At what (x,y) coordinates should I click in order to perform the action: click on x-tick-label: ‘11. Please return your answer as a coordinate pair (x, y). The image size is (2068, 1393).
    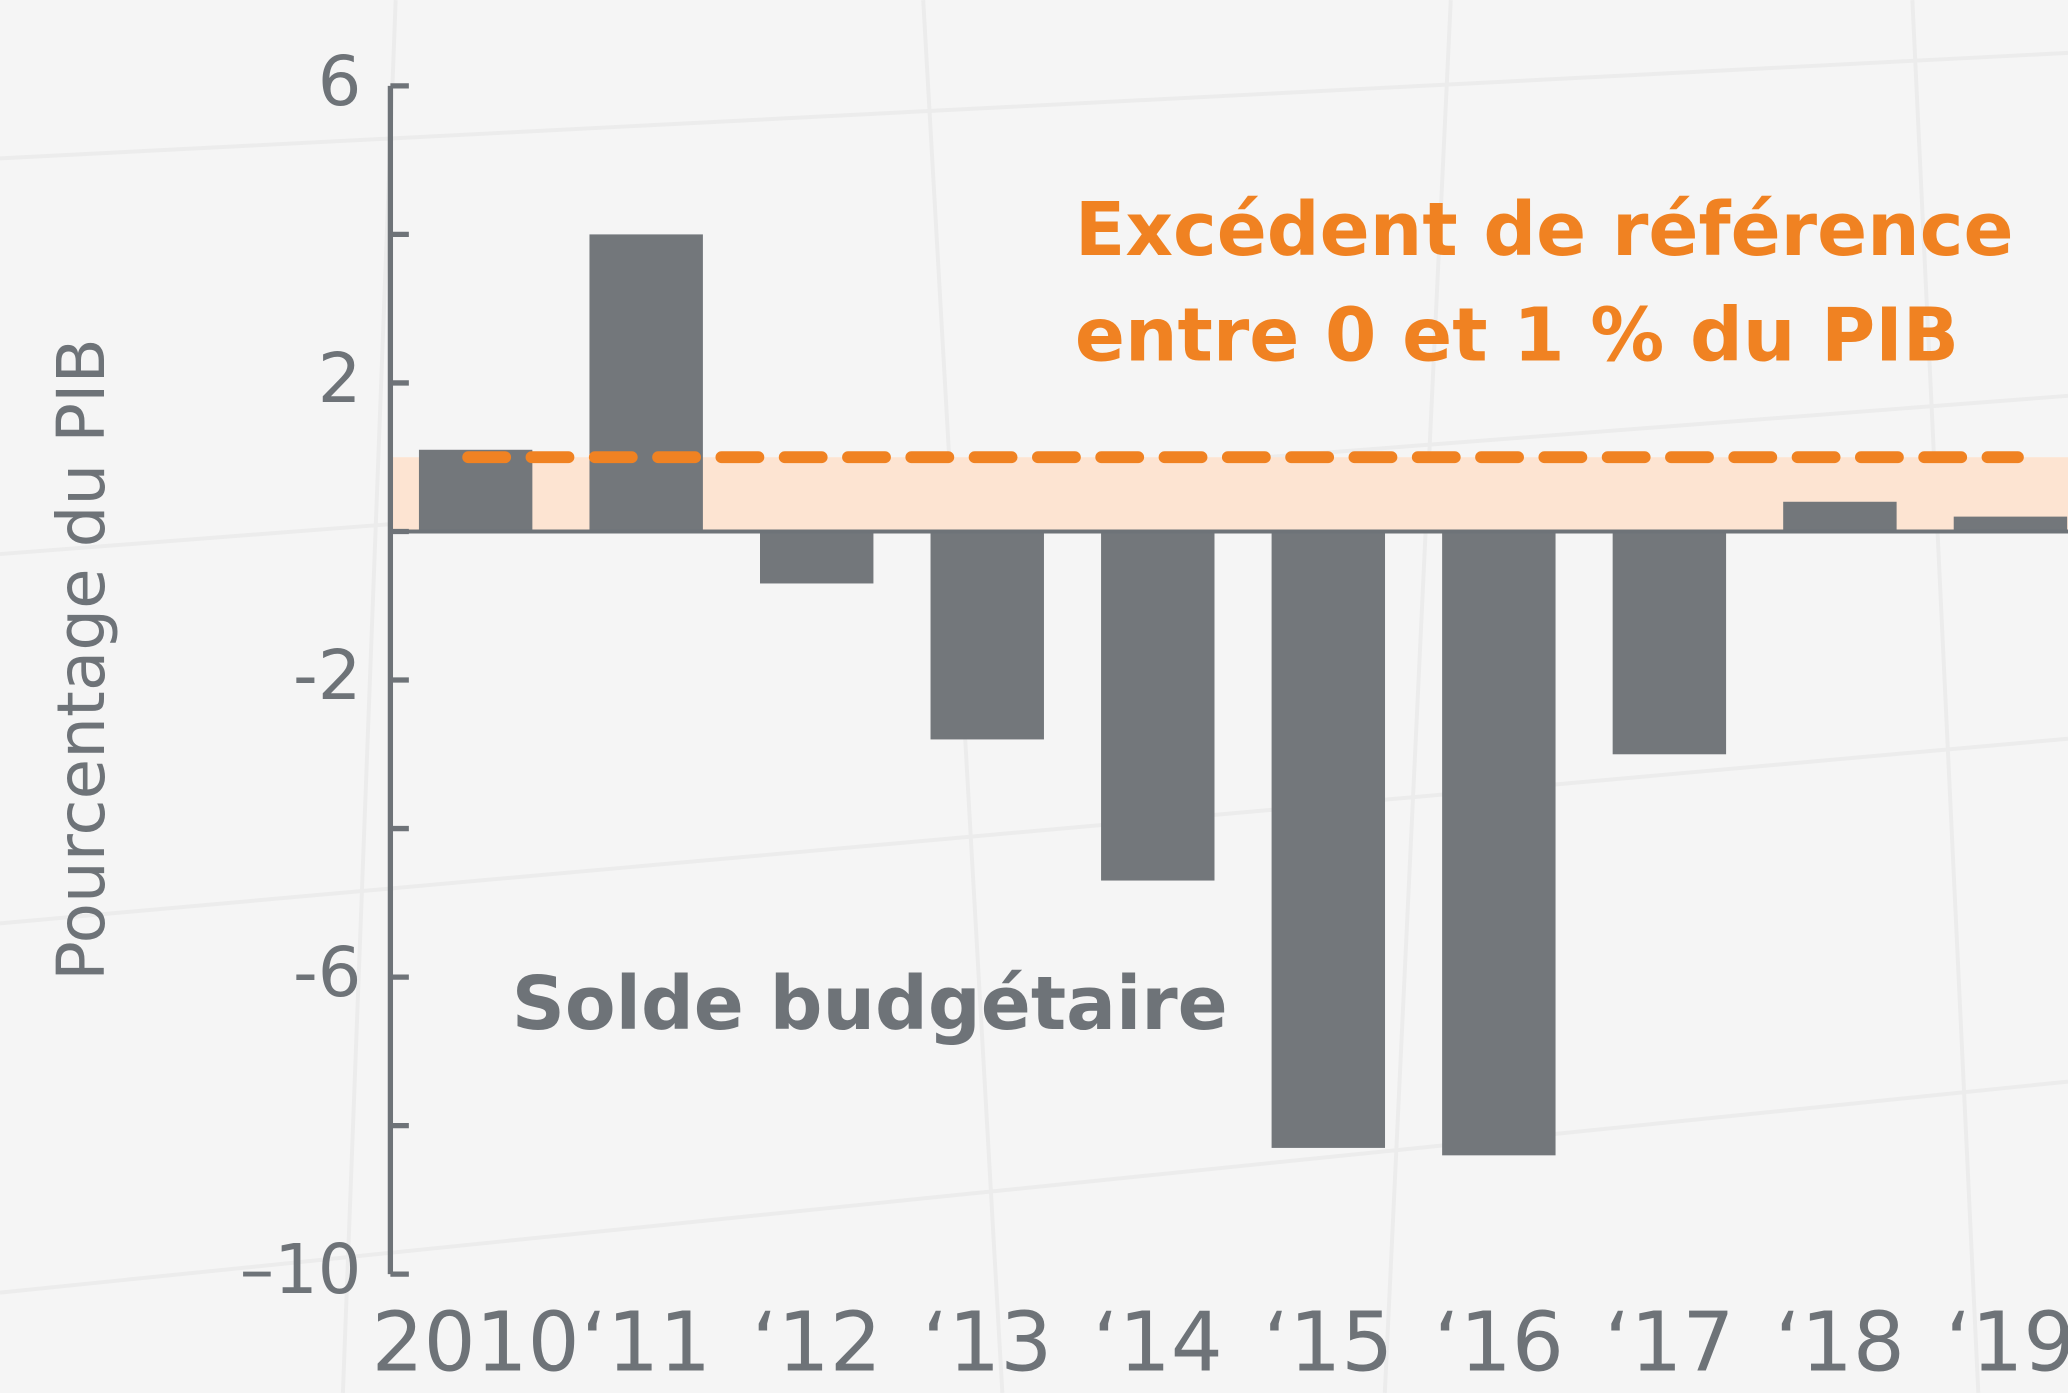
    Looking at the image, I should click on (646, 1342).